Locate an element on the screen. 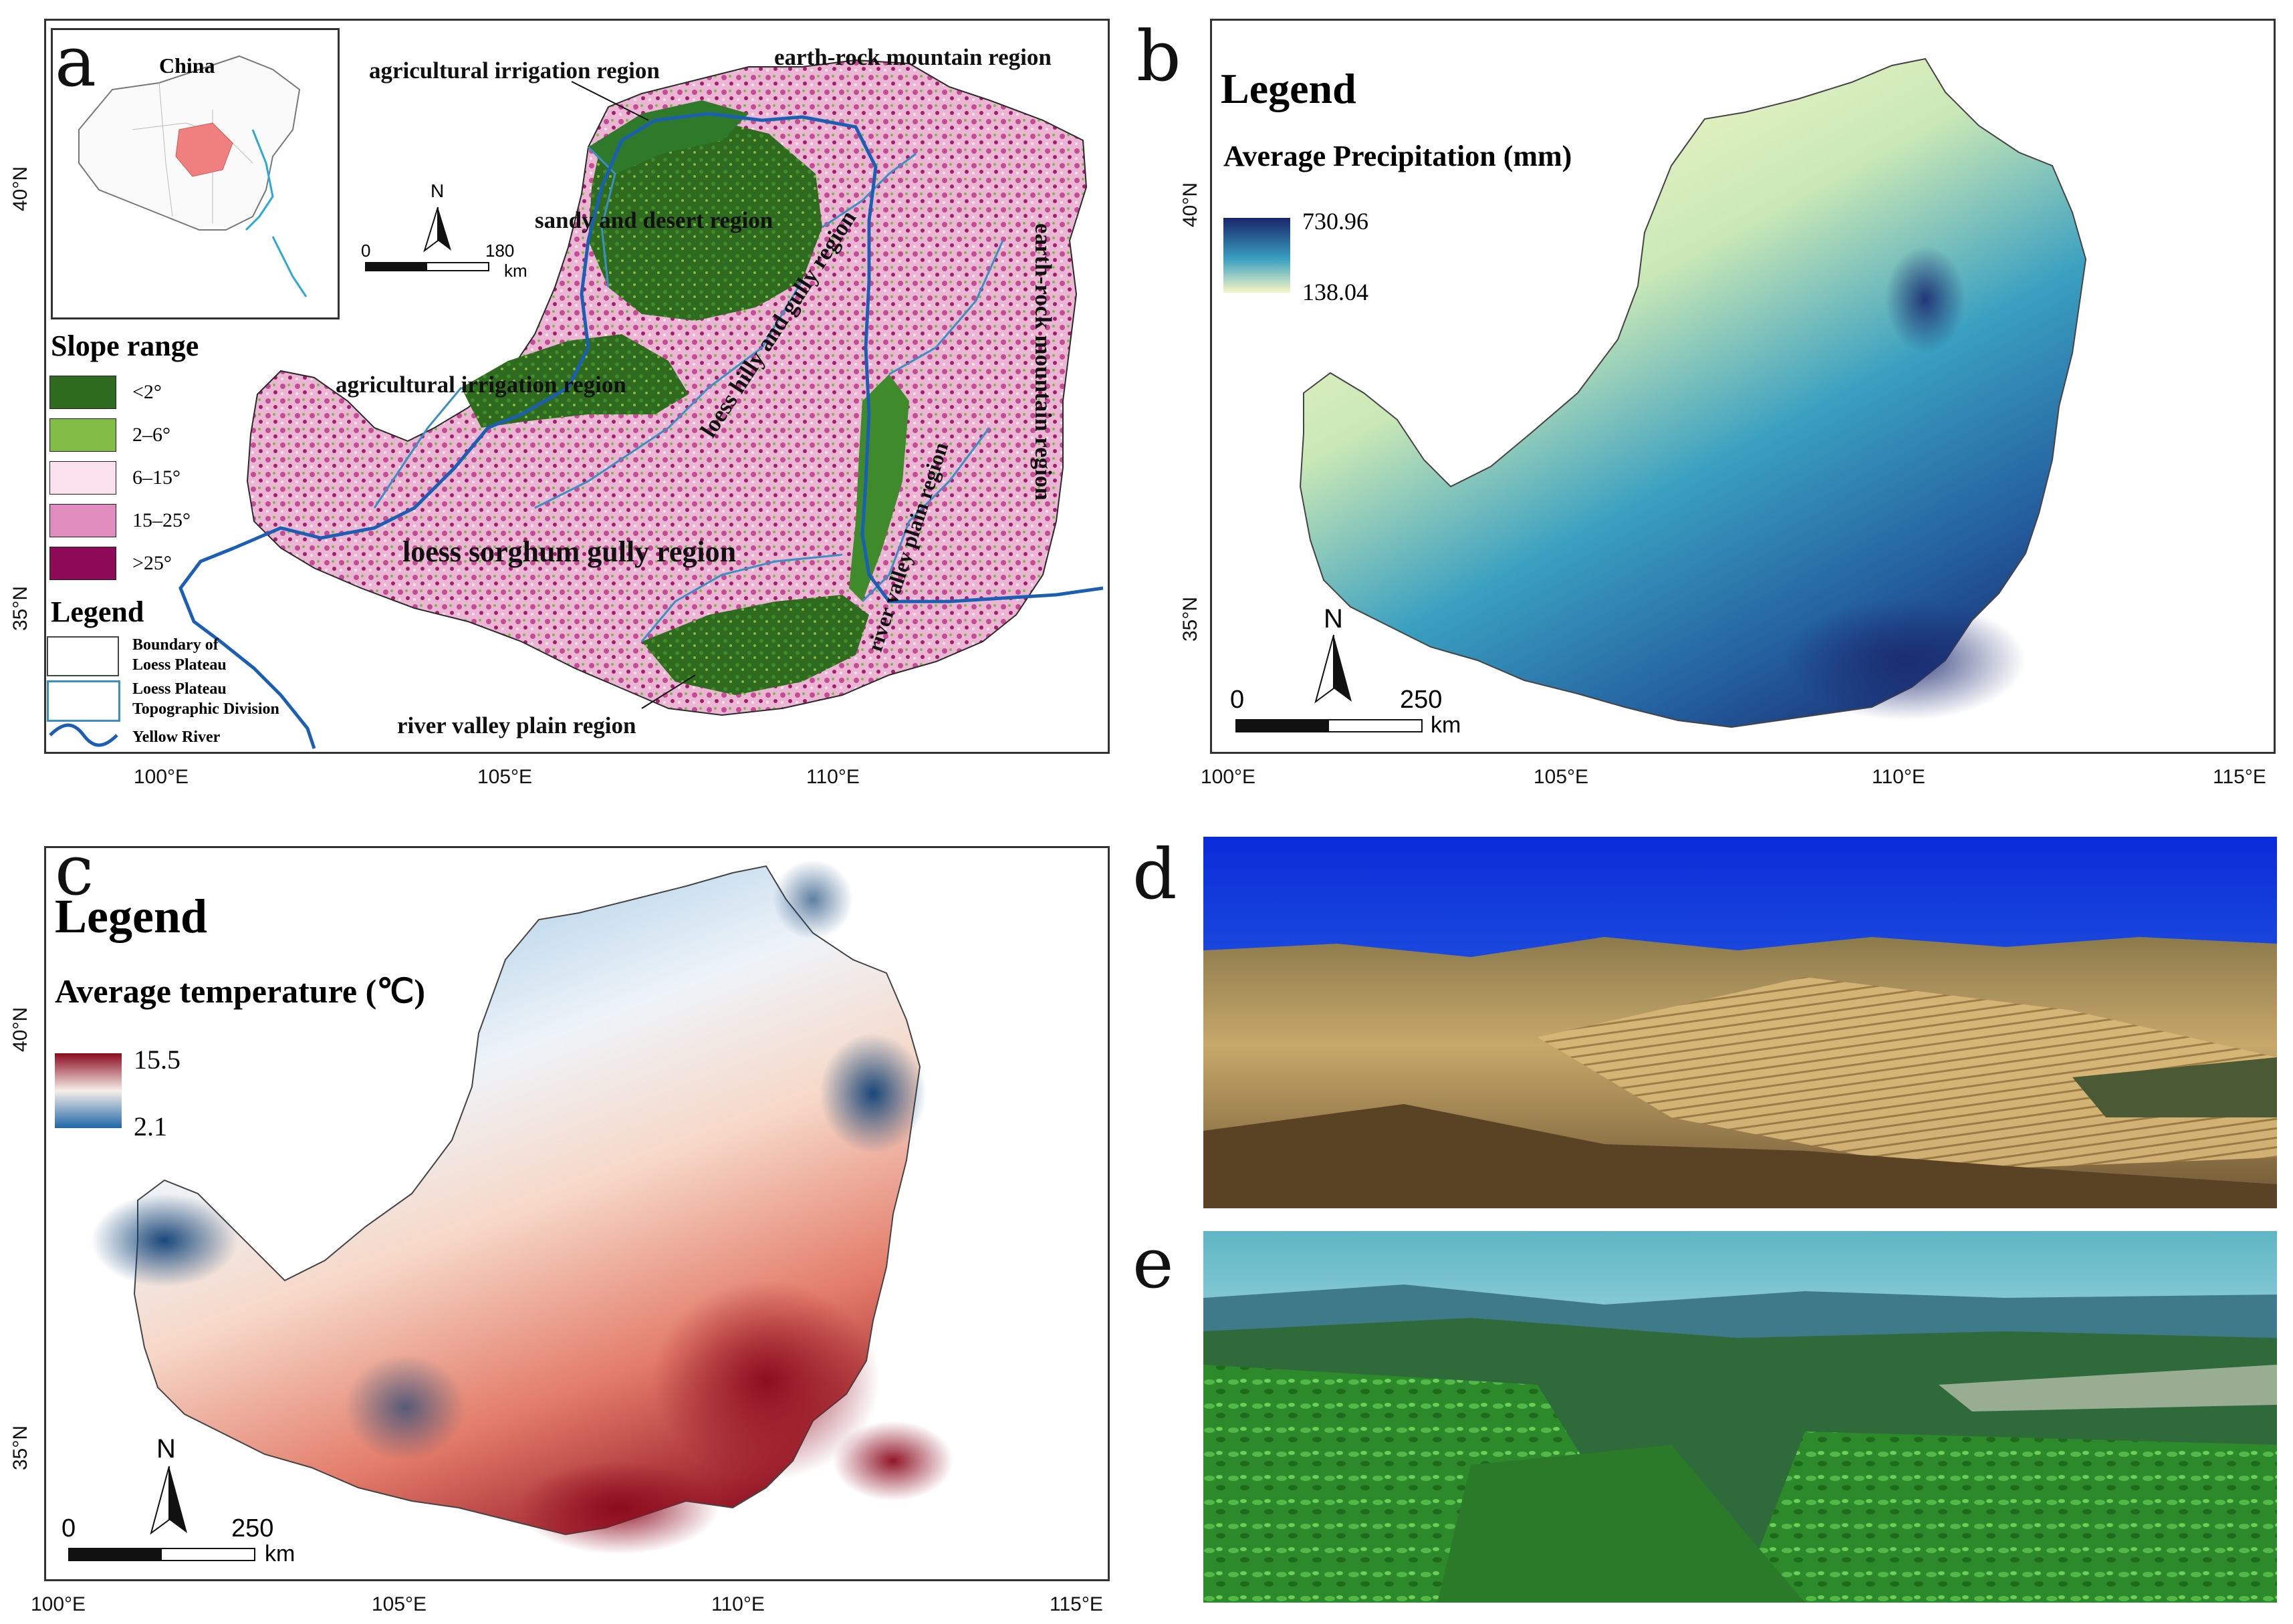  legend-boundary-label-1: Boundary of is located at coordinates (175, 645).